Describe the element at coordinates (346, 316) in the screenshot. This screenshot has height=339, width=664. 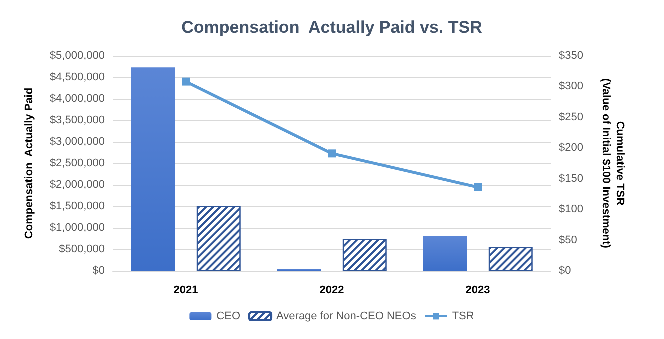
I see `legend-label: Average for Non-CEO NEOs` at that location.